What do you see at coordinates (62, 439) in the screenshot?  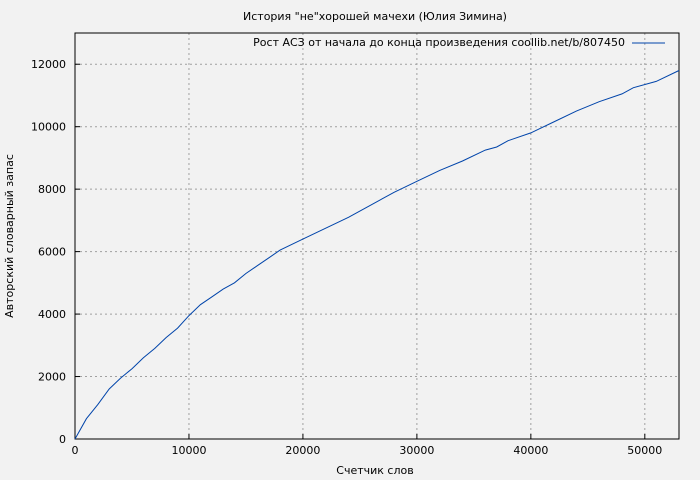 I see `y-tick-label: 0` at bounding box center [62, 439].